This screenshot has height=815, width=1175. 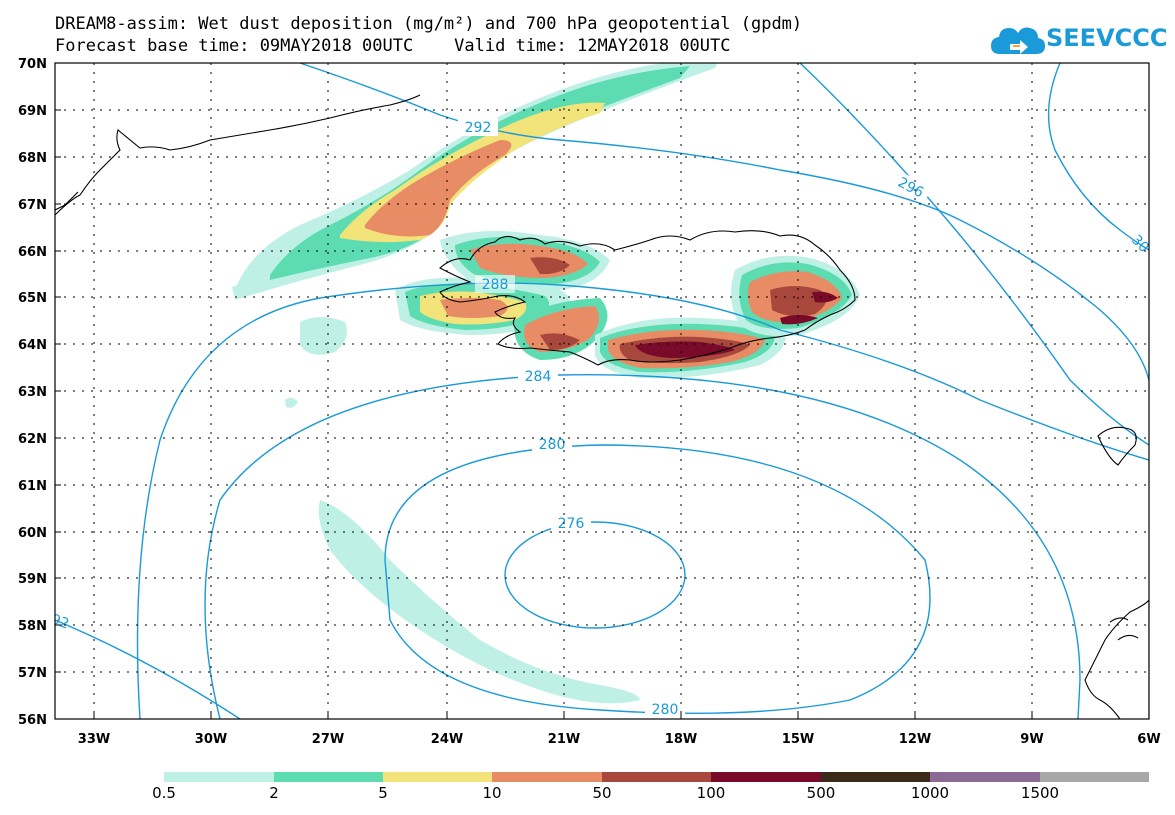 What do you see at coordinates (32, 298) in the screenshot?
I see `lat-label: 65N` at bounding box center [32, 298].